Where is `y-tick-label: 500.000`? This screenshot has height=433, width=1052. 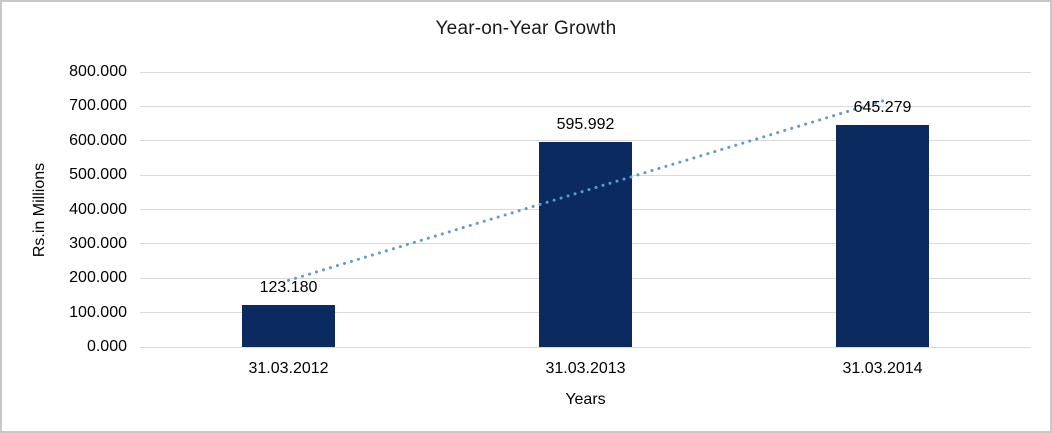 y-tick-label: 500.000 is located at coordinates (98, 175).